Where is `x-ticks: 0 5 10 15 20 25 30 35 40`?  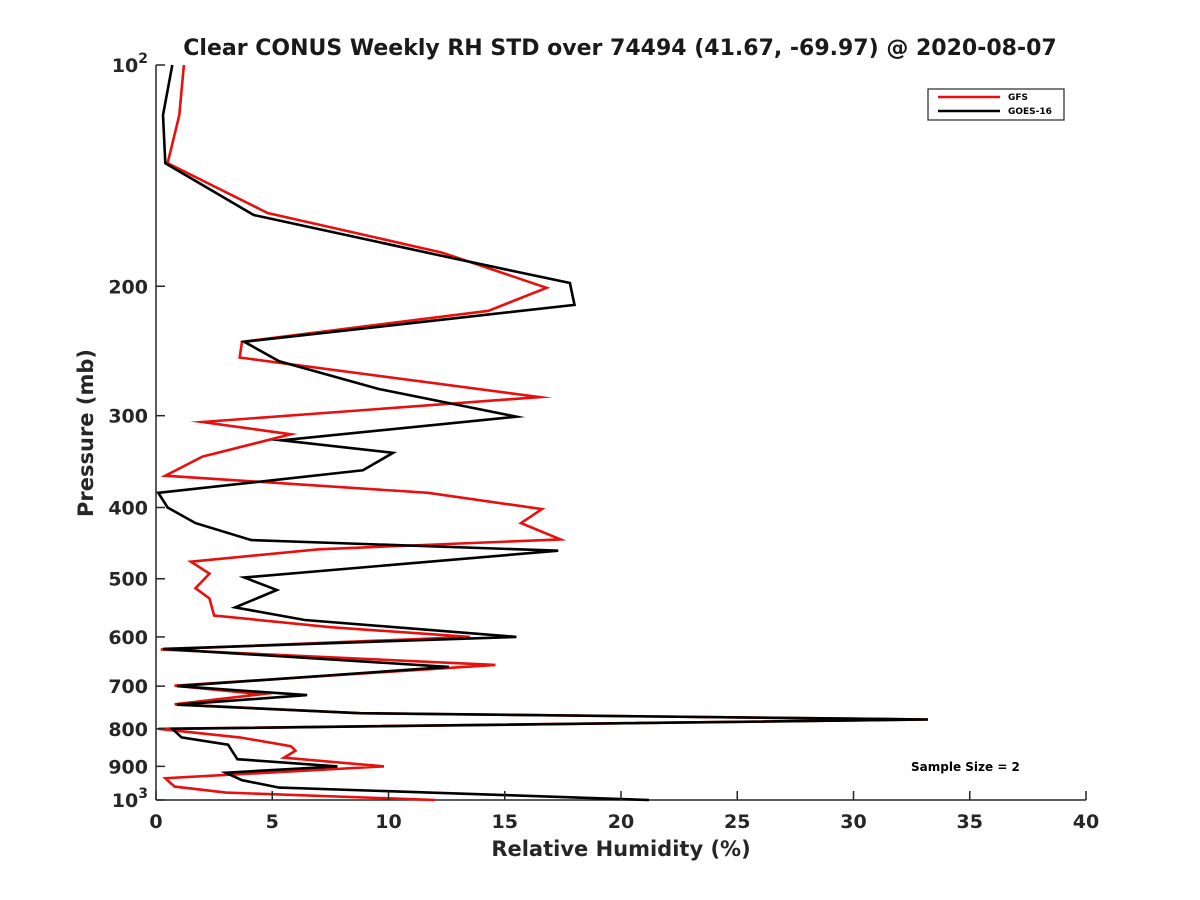 x-ticks: 0 5 10 15 20 25 30 35 40 is located at coordinates (624, 812).